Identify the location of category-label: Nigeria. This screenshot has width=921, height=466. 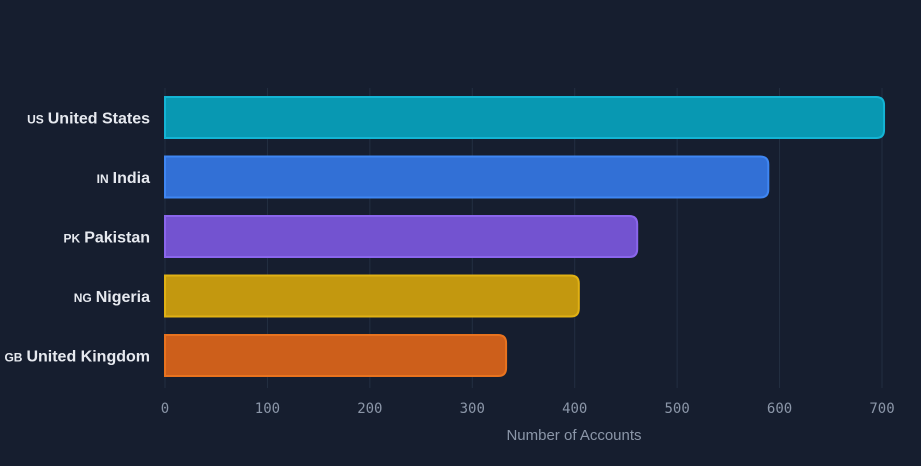
(123, 297).